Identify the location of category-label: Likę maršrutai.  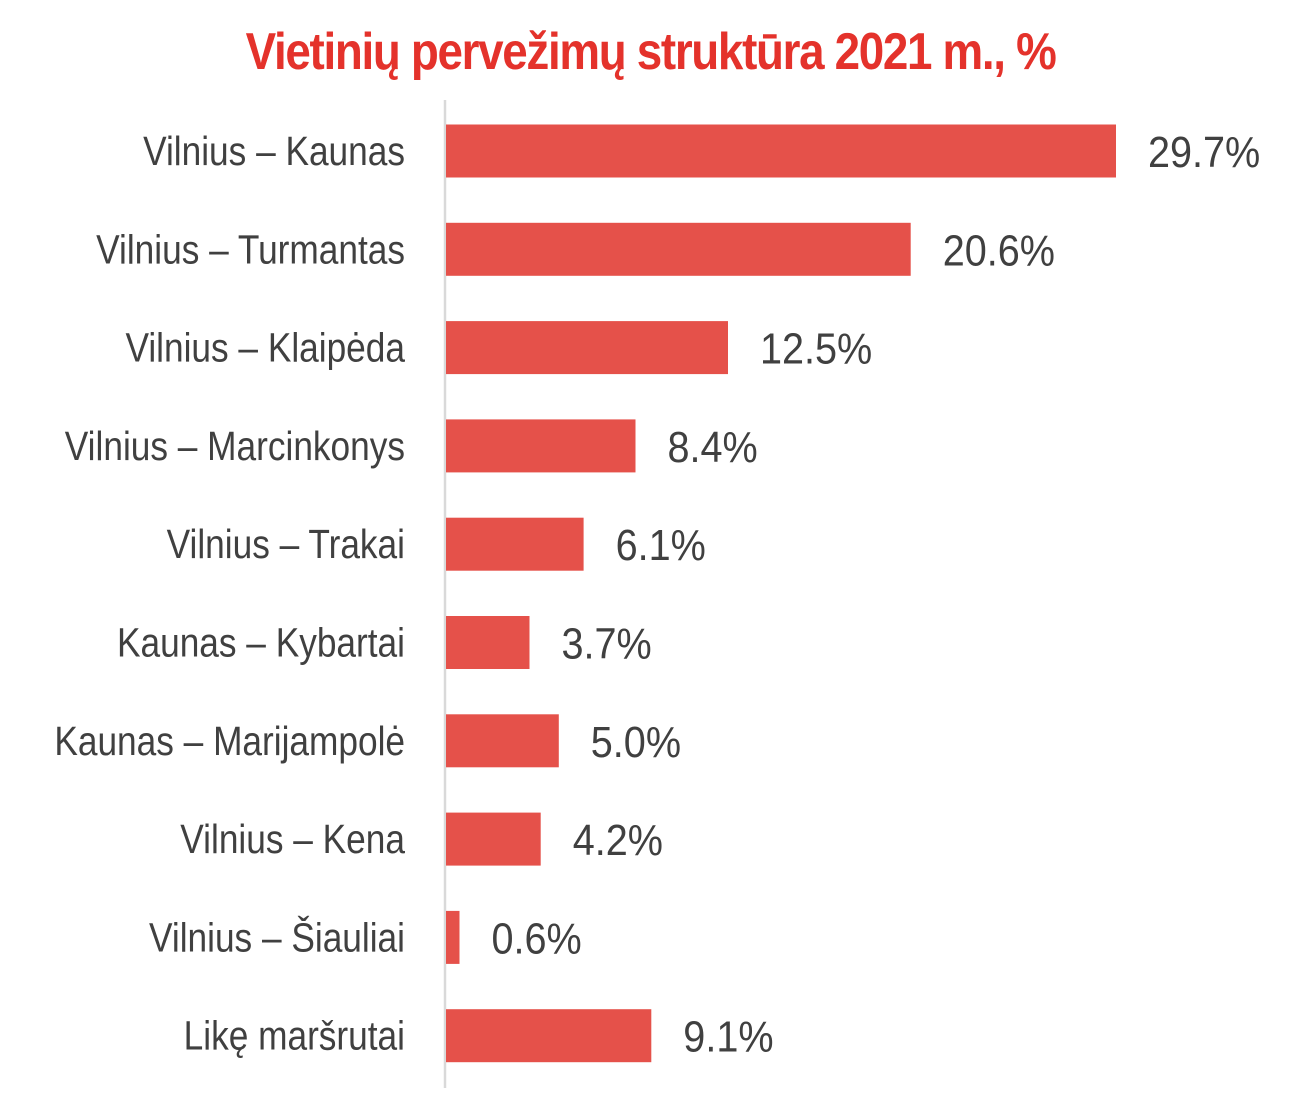
(294, 1036).